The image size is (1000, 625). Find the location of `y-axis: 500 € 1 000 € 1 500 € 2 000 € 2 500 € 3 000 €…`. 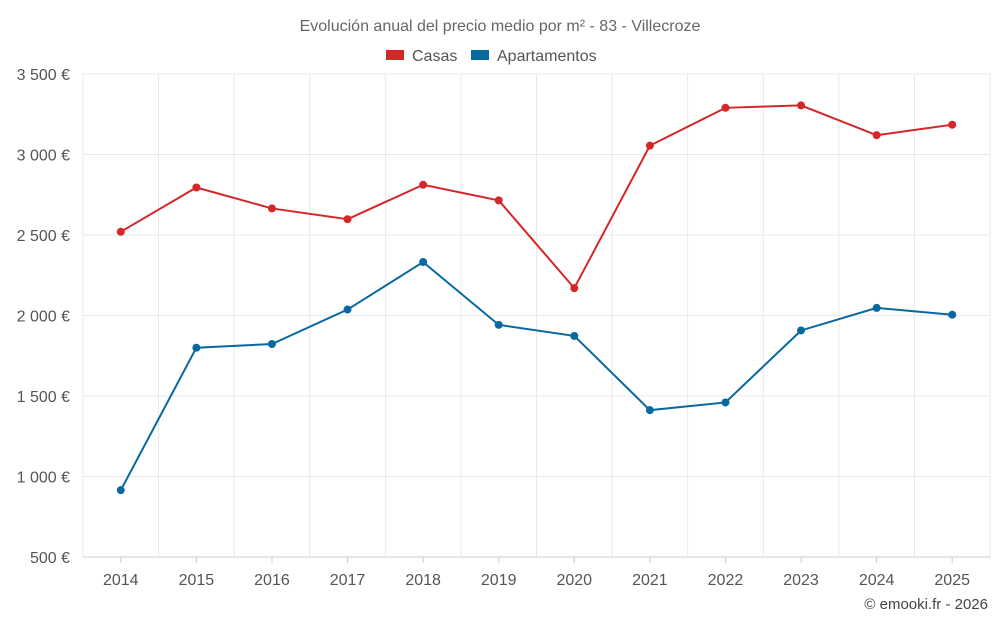

y-axis: 500 € 1 000 € 1 500 € 2 000 € 2 500 € 3 000 €… is located at coordinates (43, 317).